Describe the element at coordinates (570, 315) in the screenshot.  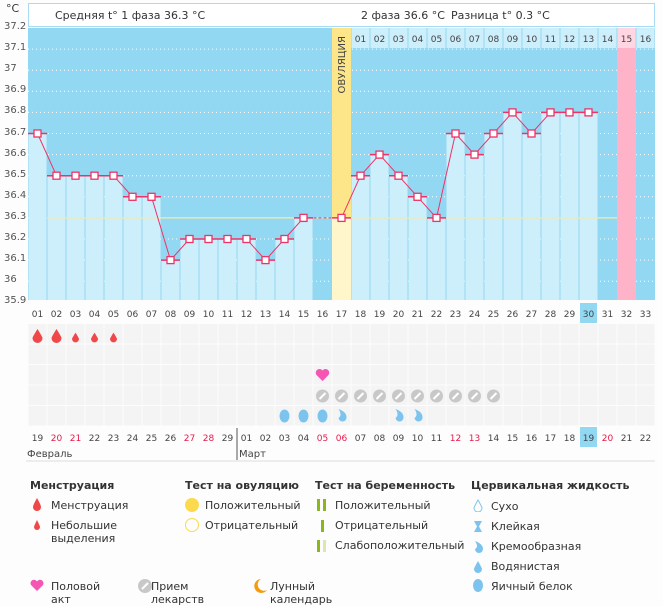
I see `cycle-day-label: 29` at that location.